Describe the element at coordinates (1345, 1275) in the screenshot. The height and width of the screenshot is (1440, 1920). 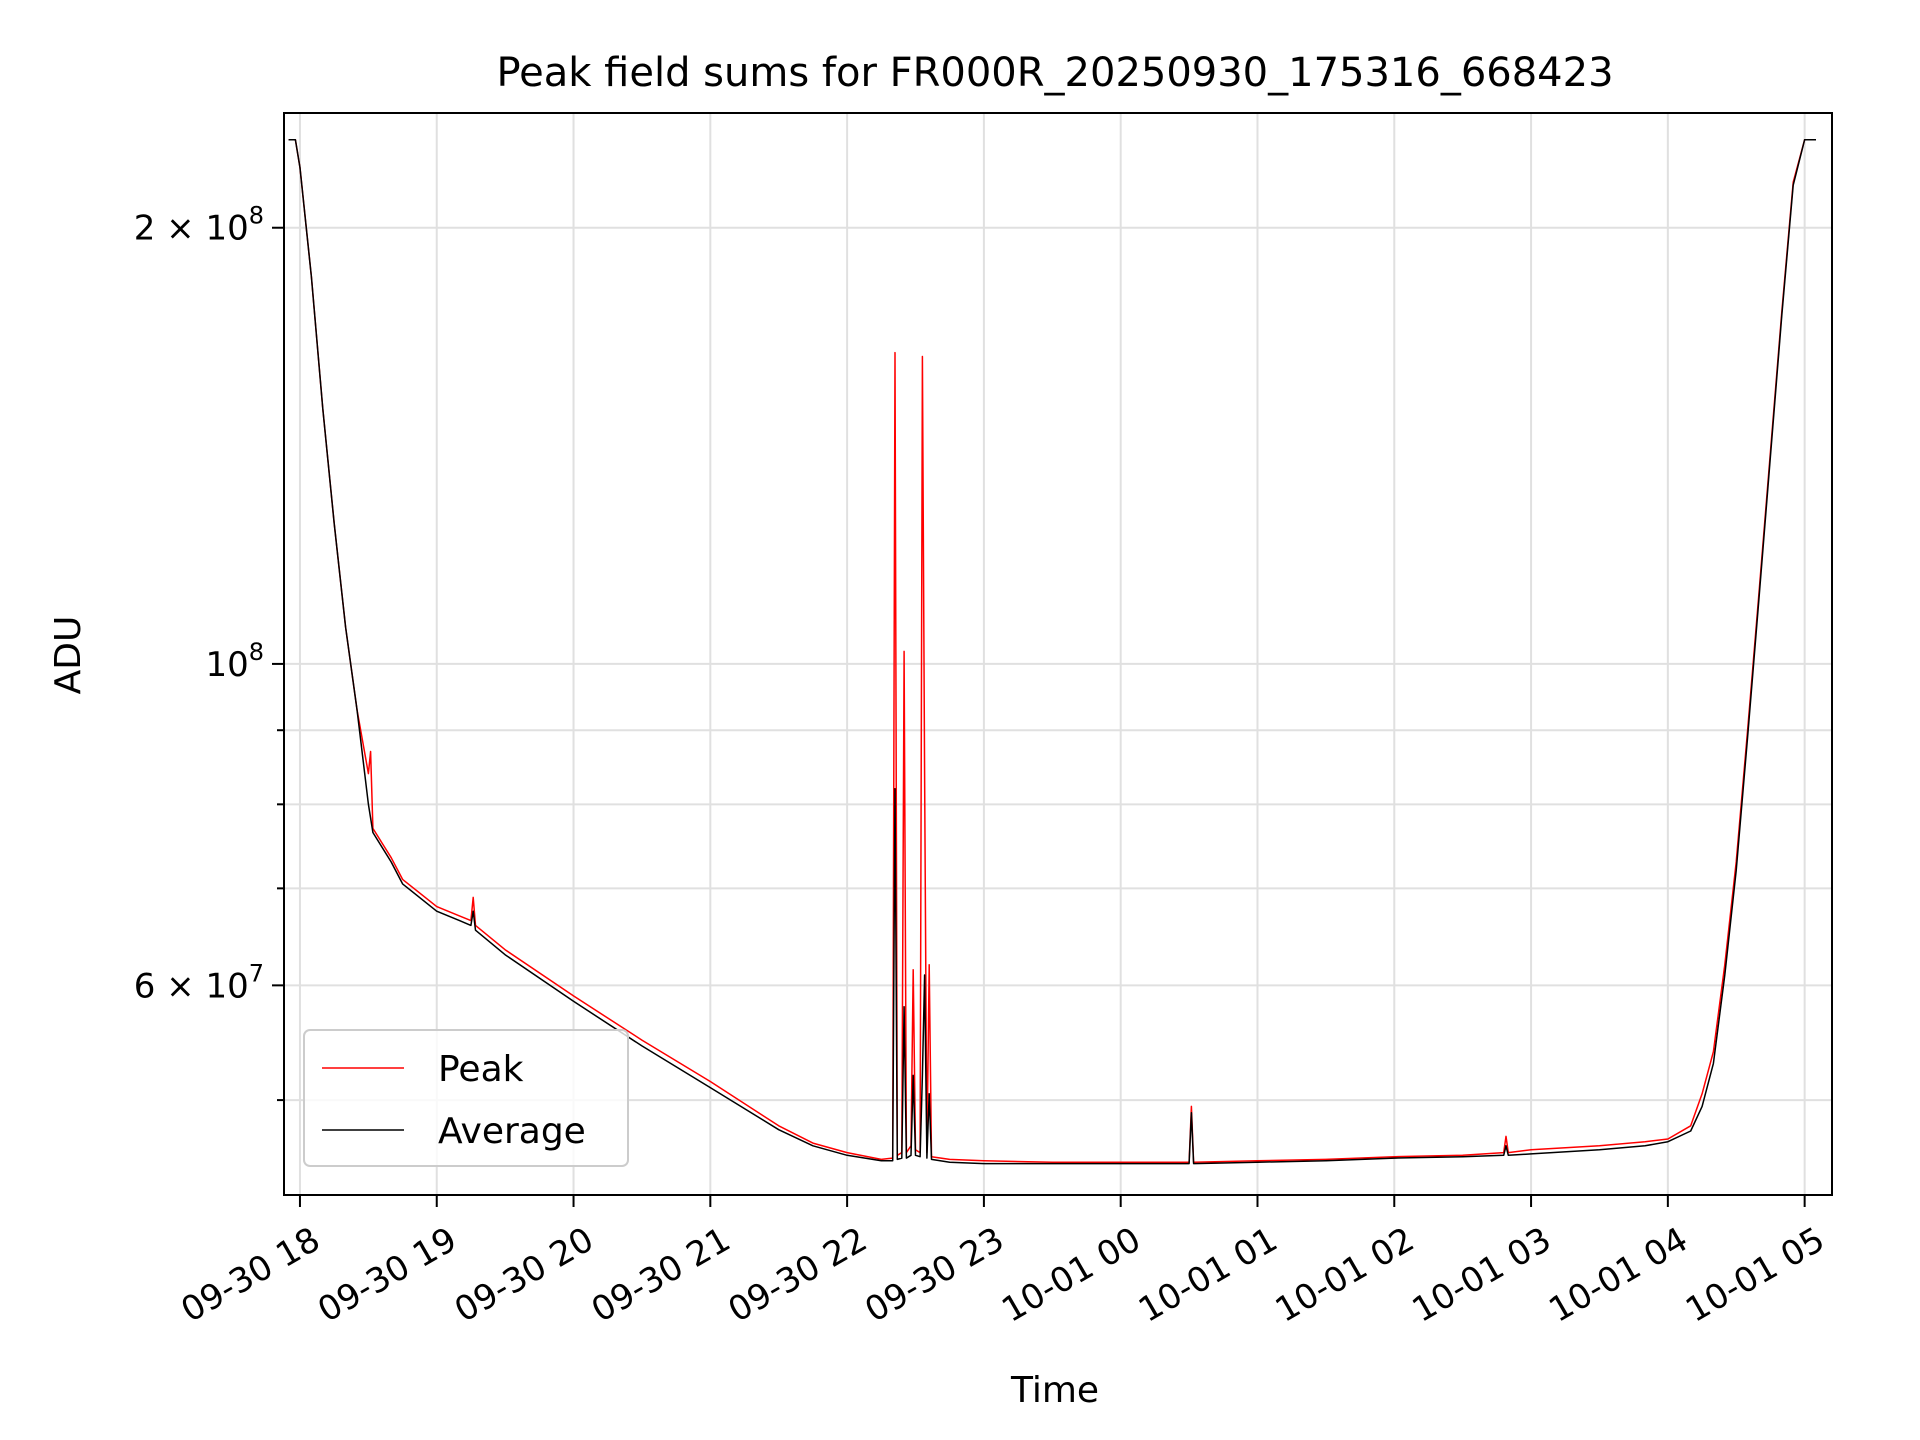
I see `x-tick-label: 10-01 02` at that location.